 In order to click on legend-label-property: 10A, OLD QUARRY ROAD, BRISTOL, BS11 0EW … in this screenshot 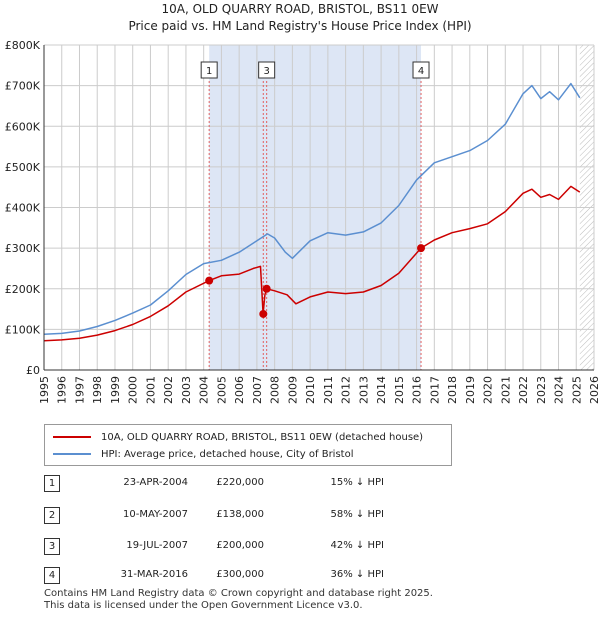, I will do `click(262, 437)`.